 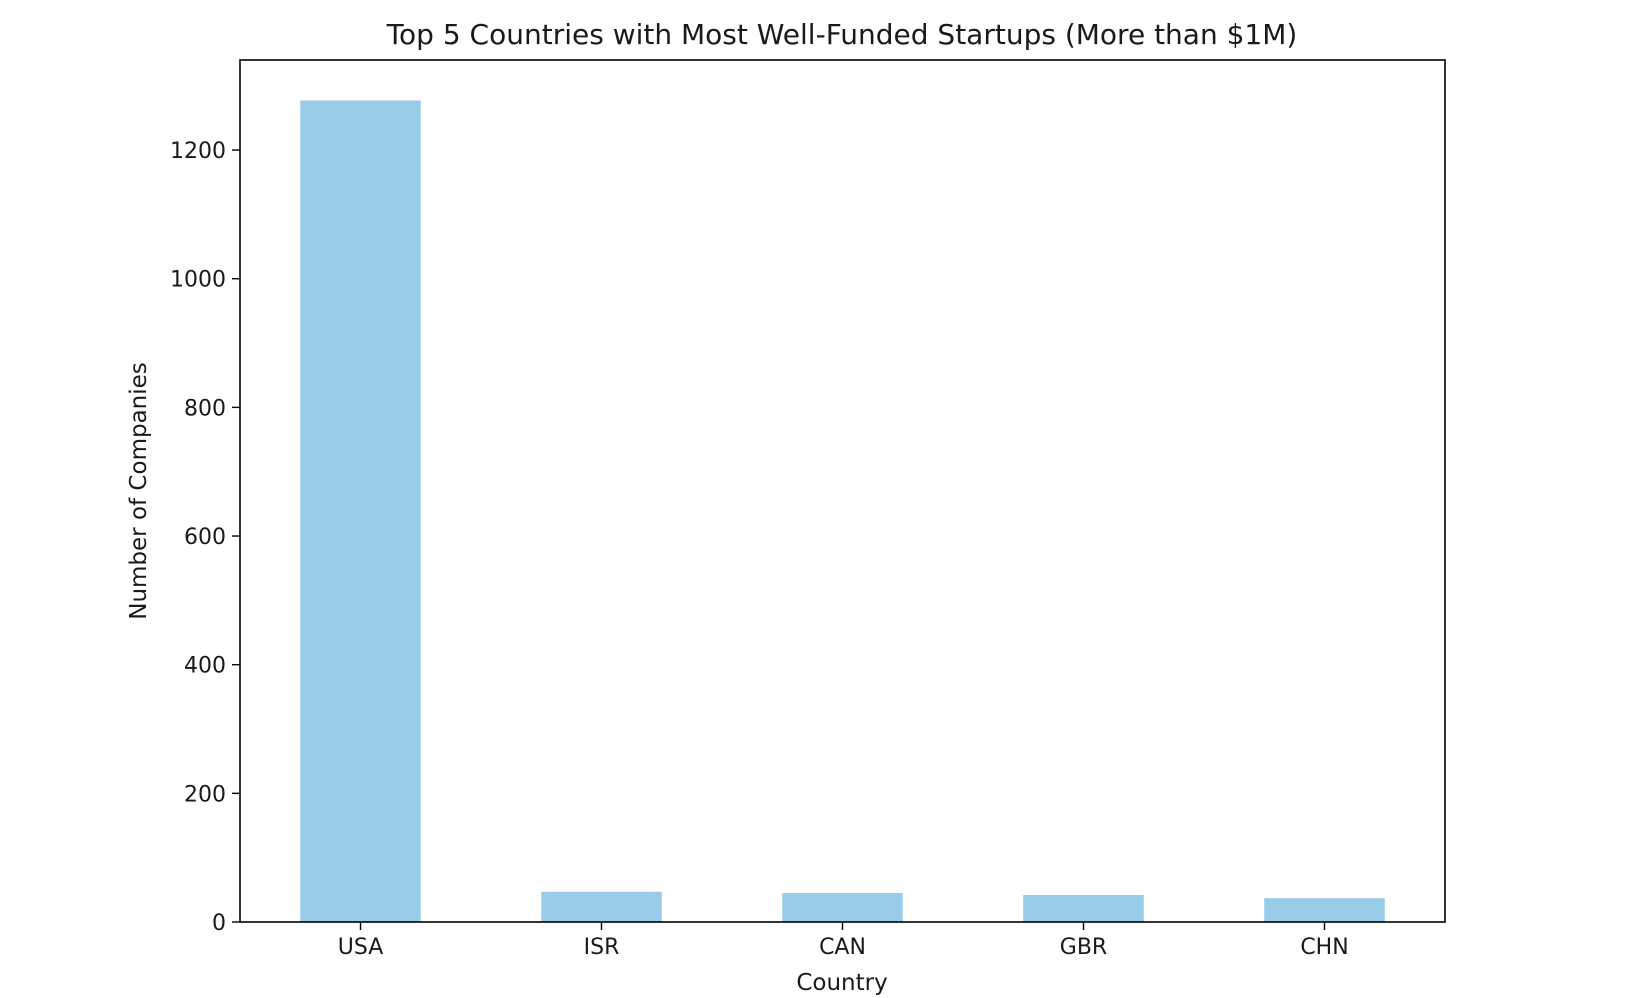 I want to click on bar-can, so click(x=842, y=907).